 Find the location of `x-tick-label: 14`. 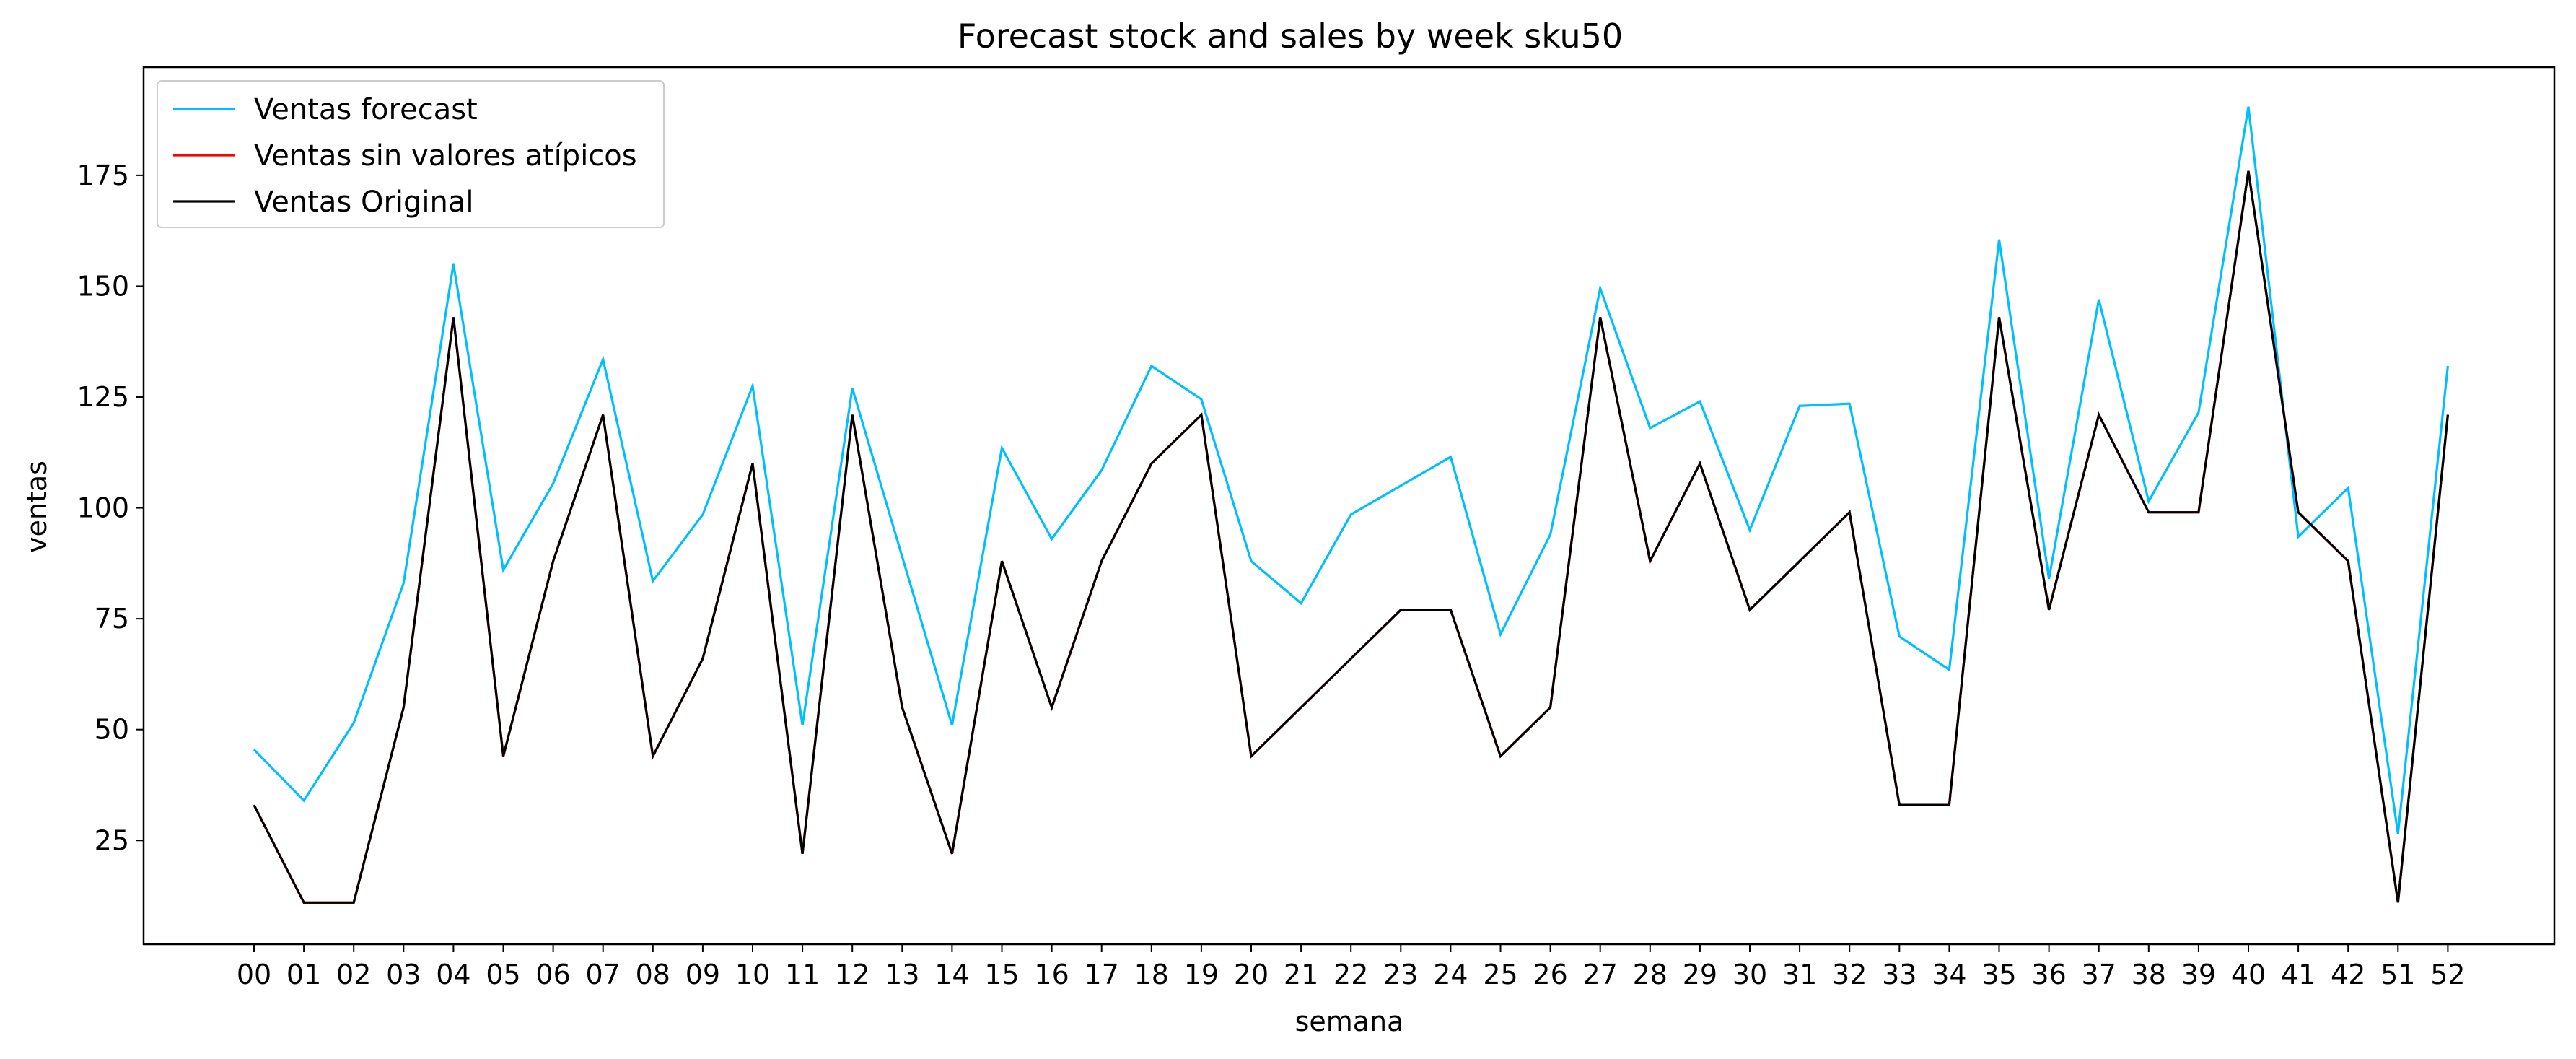

x-tick-label: 14 is located at coordinates (952, 974).